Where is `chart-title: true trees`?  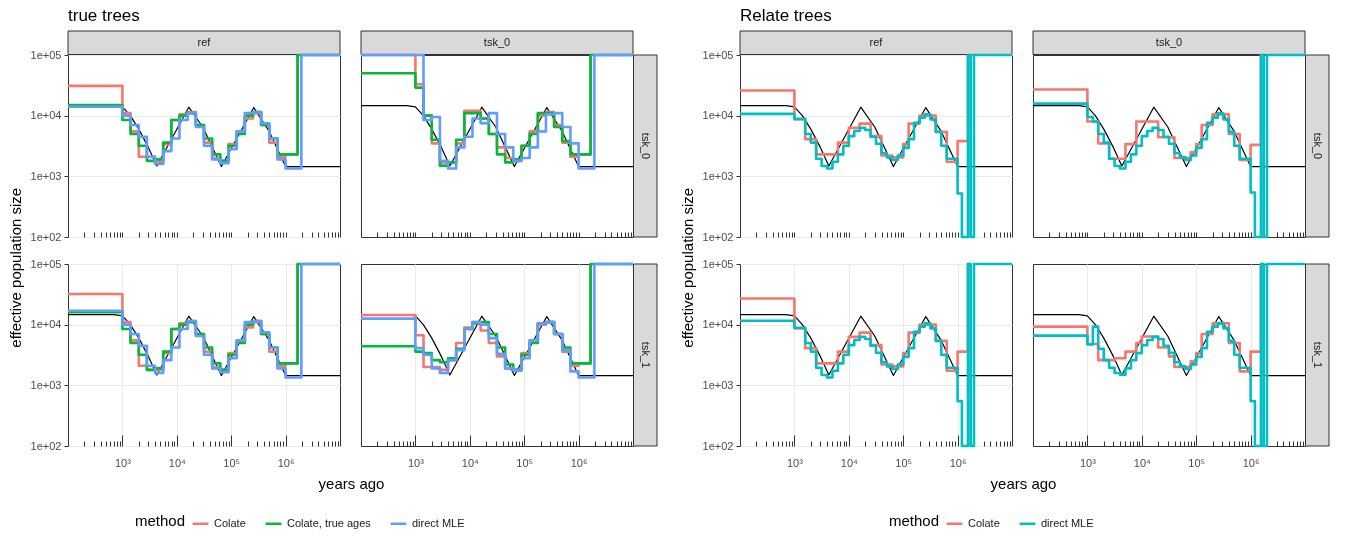
chart-title: true trees is located at coordinates (104, 15).